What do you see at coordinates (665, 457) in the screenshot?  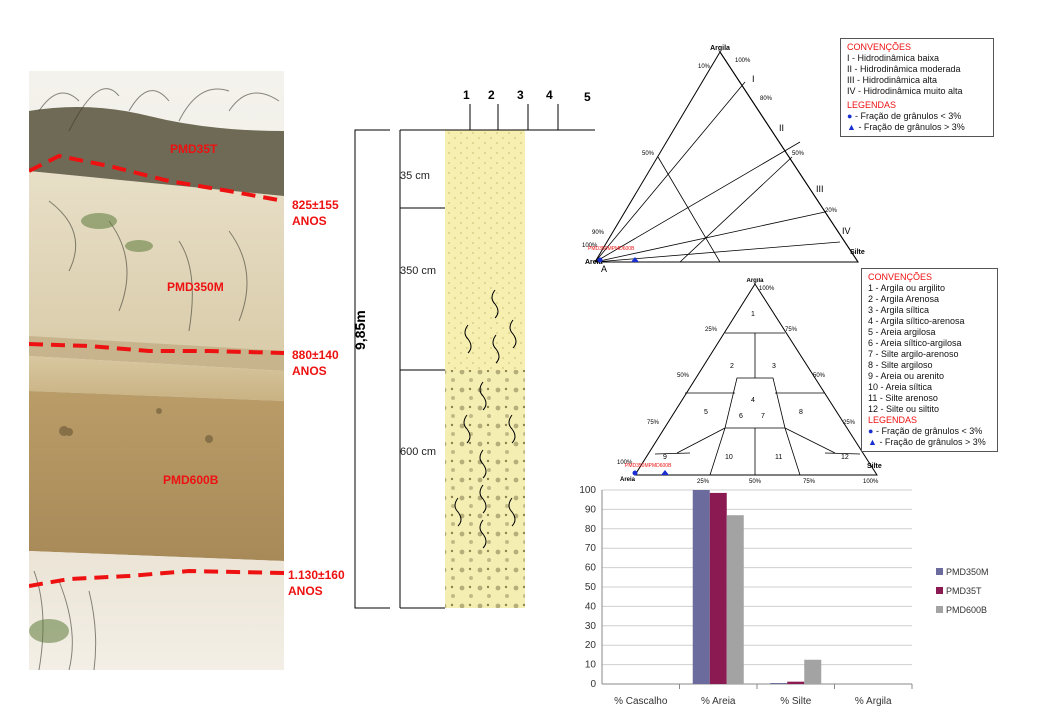 I see `field-label: 9` at bounding box center [665, 457].